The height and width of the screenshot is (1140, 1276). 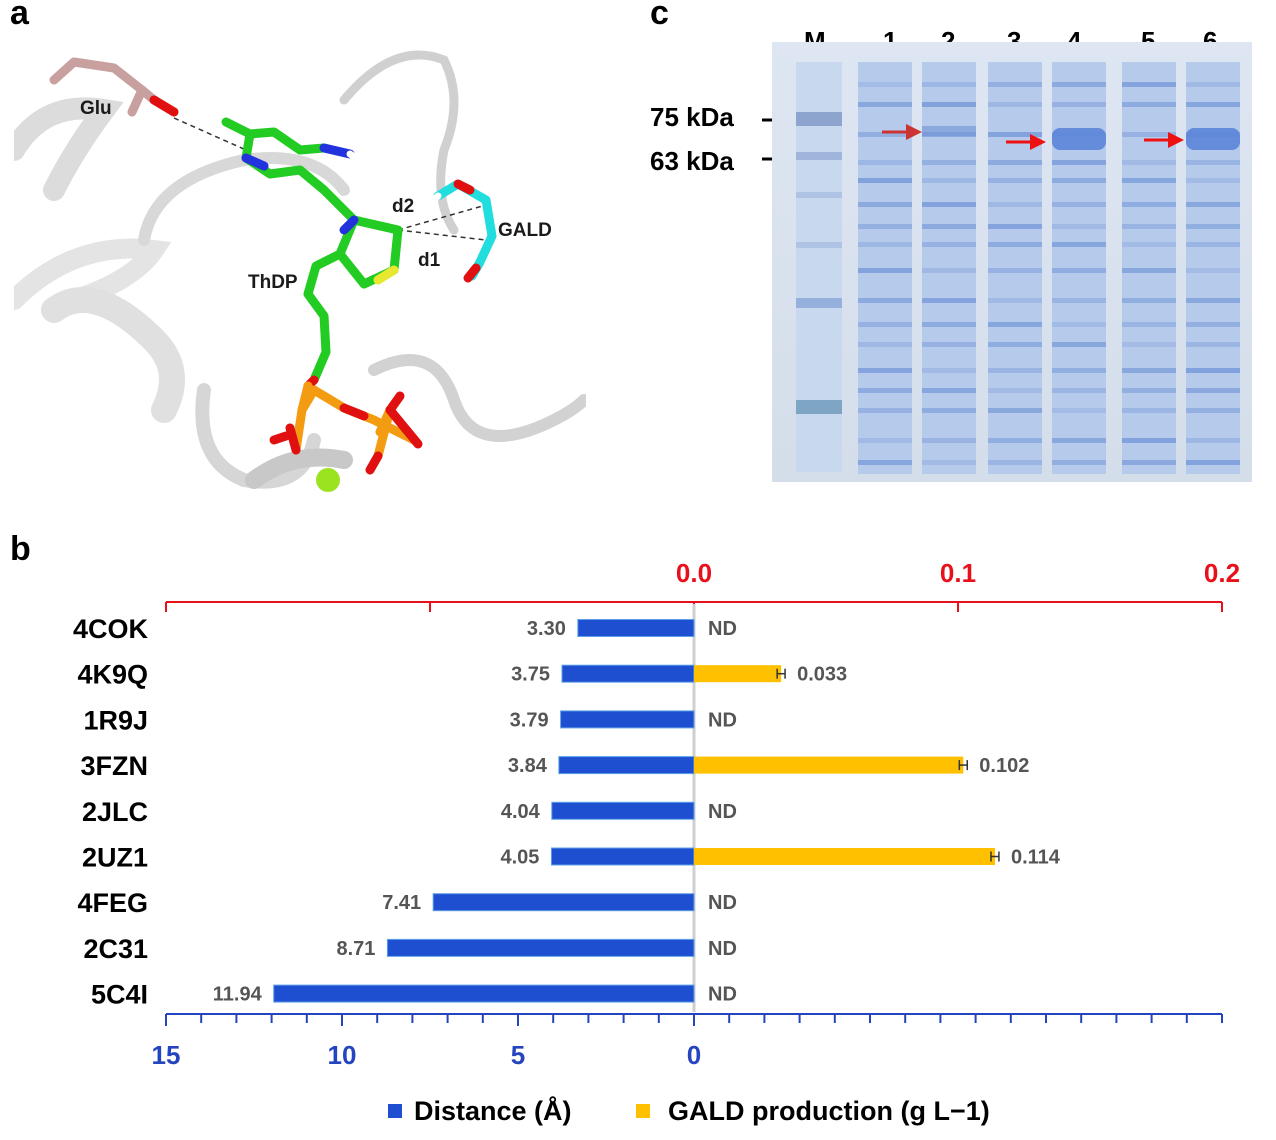 I want to click on row-5c4i: 5C4I 11.94 ND, so click(x=414, y=995).